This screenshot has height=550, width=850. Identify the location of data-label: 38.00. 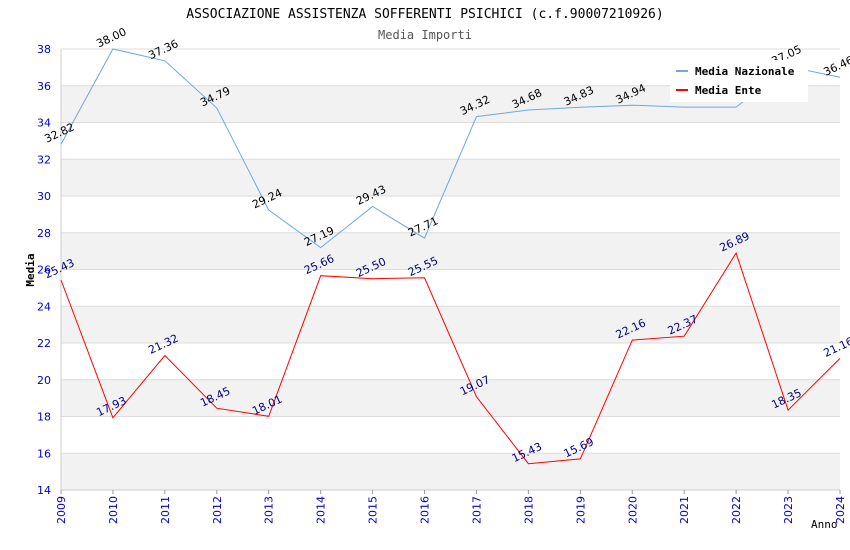
(111, 37).